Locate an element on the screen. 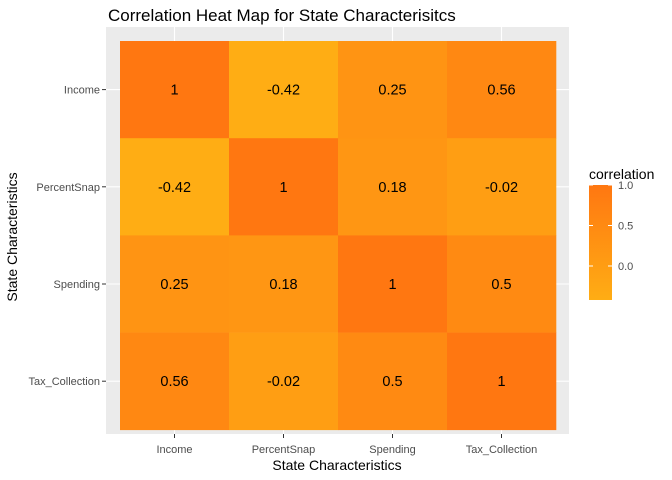 The height and width of the screenshot is (480, 672). legend-ticks: 1.0 0.5 0.0 is located at coordinates (611, 226).